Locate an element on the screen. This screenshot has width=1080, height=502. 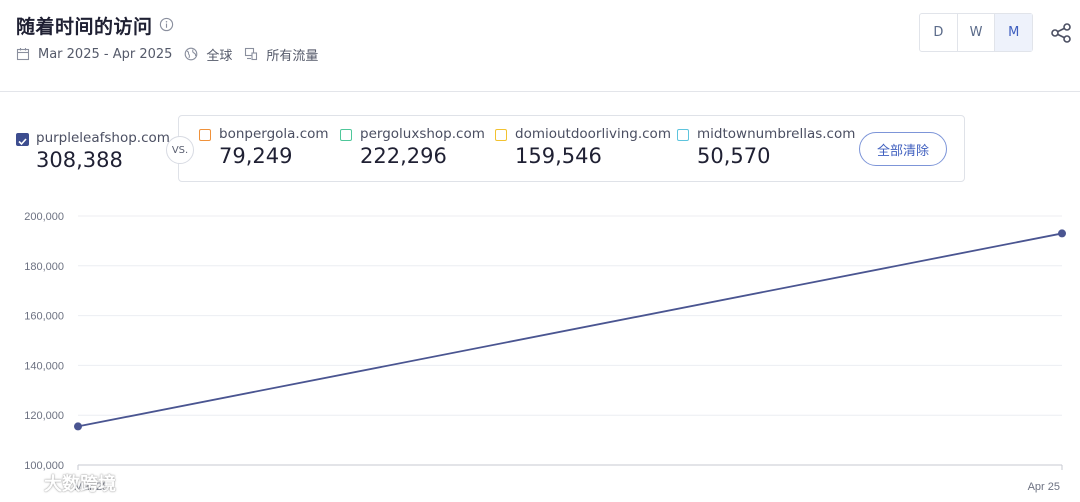
watermark: 大数跨境 is located at coordinates (63, 483).